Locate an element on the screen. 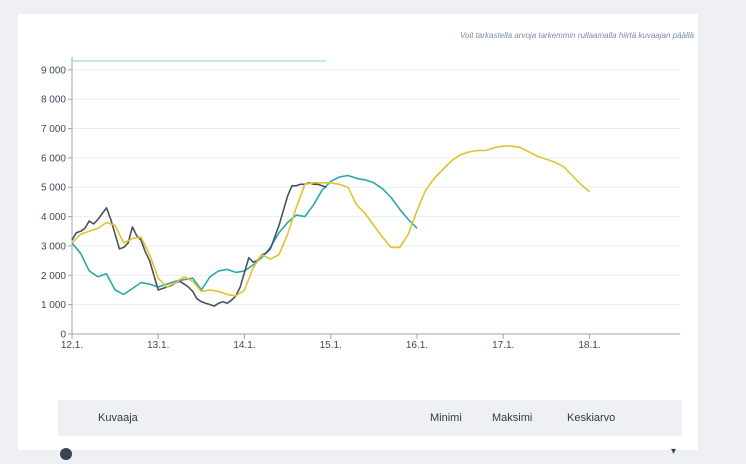 The width and height of the screenshot is (746, 464). col-header-maksimi: Maksimi is located at coordinates (512, 418).